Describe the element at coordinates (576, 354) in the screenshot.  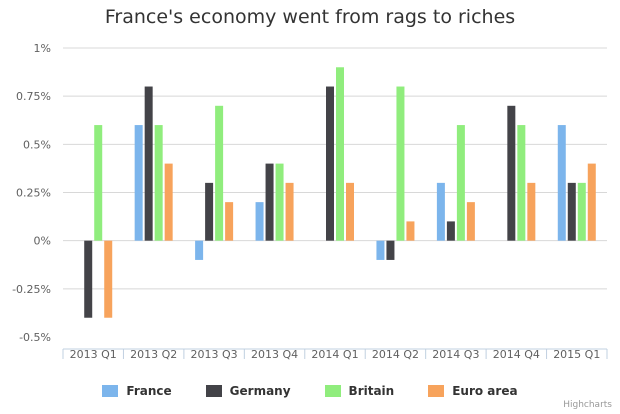
I see `x-tick-label: 2015 Q1` at that location.